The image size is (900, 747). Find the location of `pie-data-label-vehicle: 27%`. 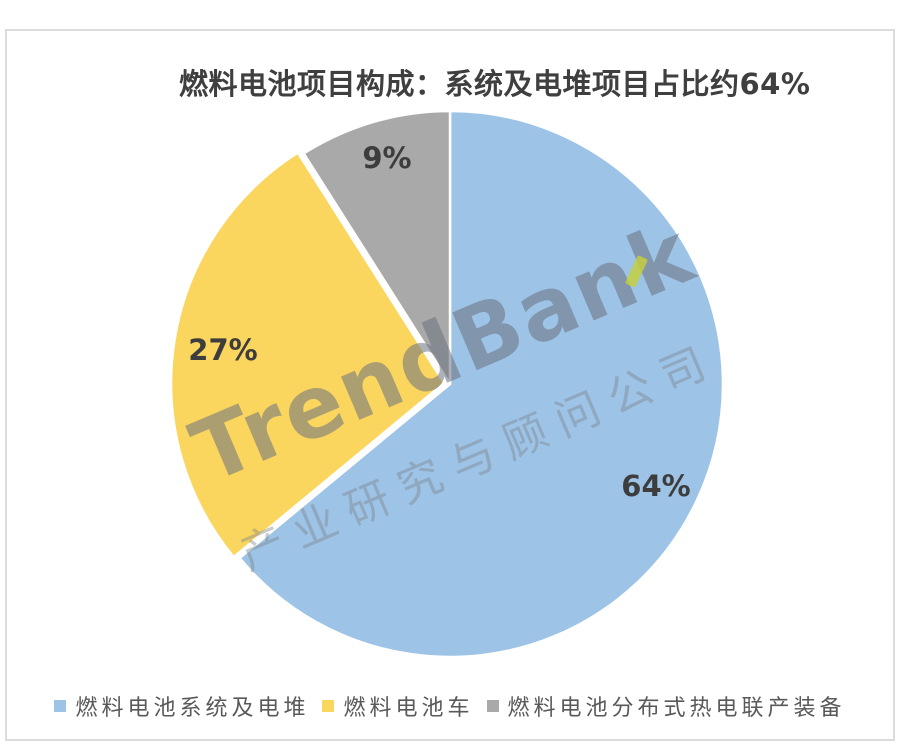

pie-data-label-vehicle: 27% is located at coordinates (223, 350).